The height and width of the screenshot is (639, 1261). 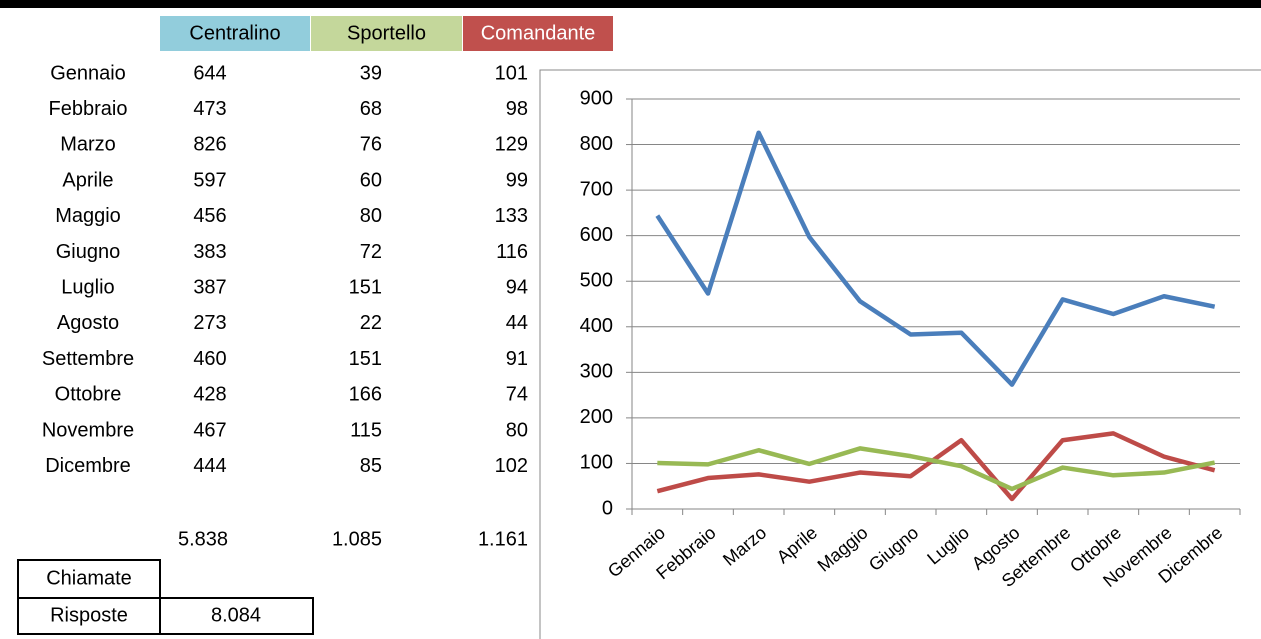 I want to click on summary-box, so click(x=236, y=616).